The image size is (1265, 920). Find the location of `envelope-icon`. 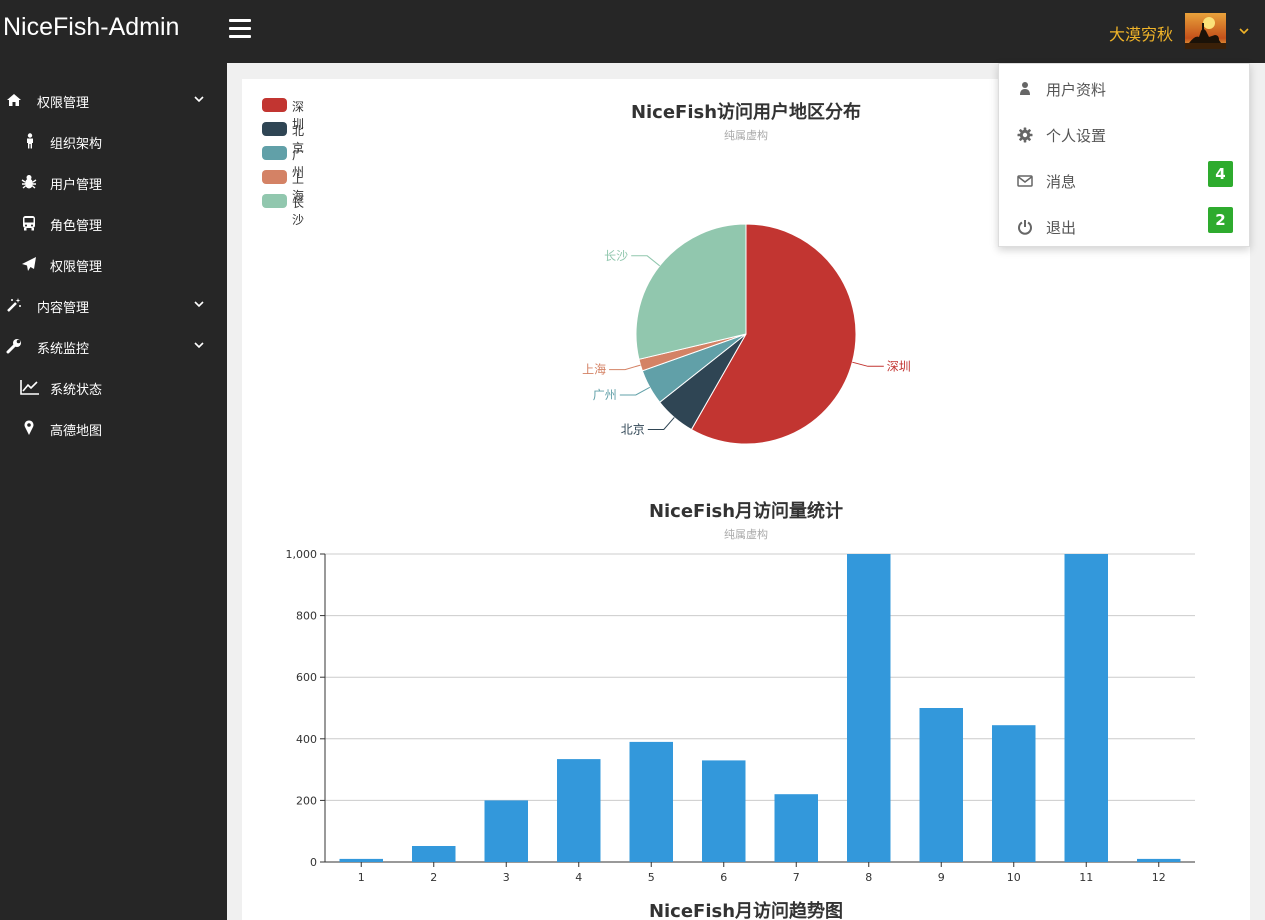

envelope-icon is located at coordinates (1025, 181).